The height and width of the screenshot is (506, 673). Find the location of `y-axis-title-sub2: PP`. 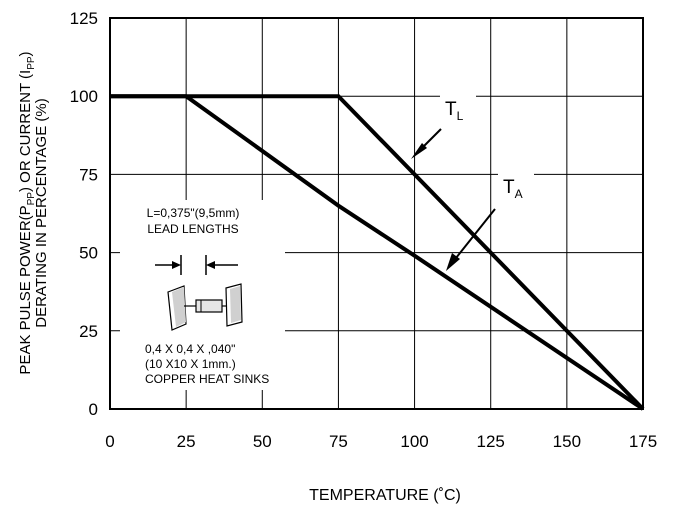

y-axis-title-sub2: PP is located at coordinates (31, 63).